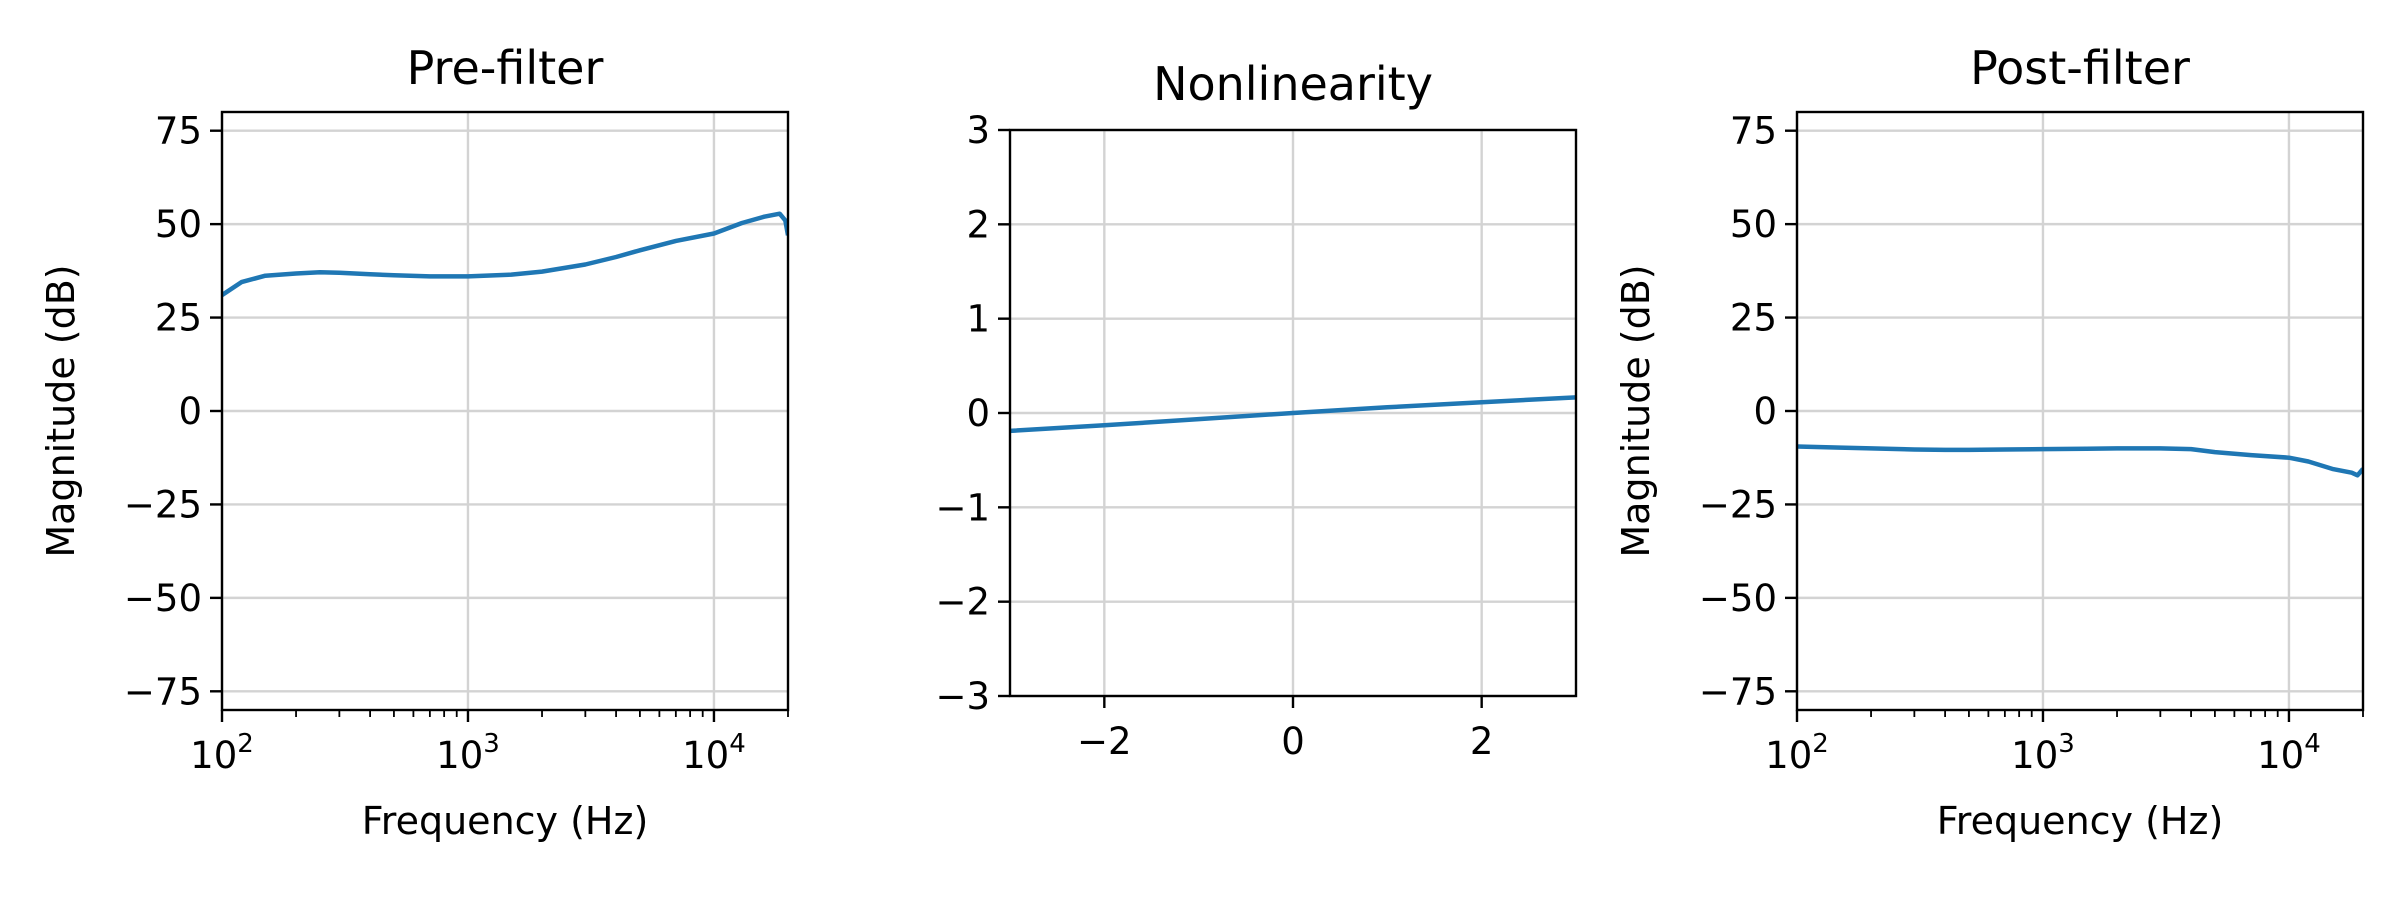 The image size is (2400, 900). I want to click on x-tick-label: 2, so click(1482, 741).